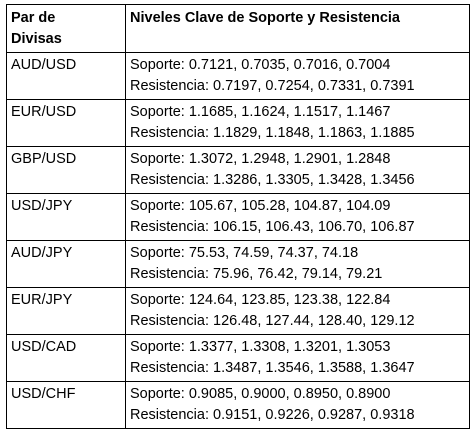 The image size is (475, 443). Describe the element at coordinates (33, 18) in the screenshot. I see `header-currency-pair-line1: Par de` at that location.